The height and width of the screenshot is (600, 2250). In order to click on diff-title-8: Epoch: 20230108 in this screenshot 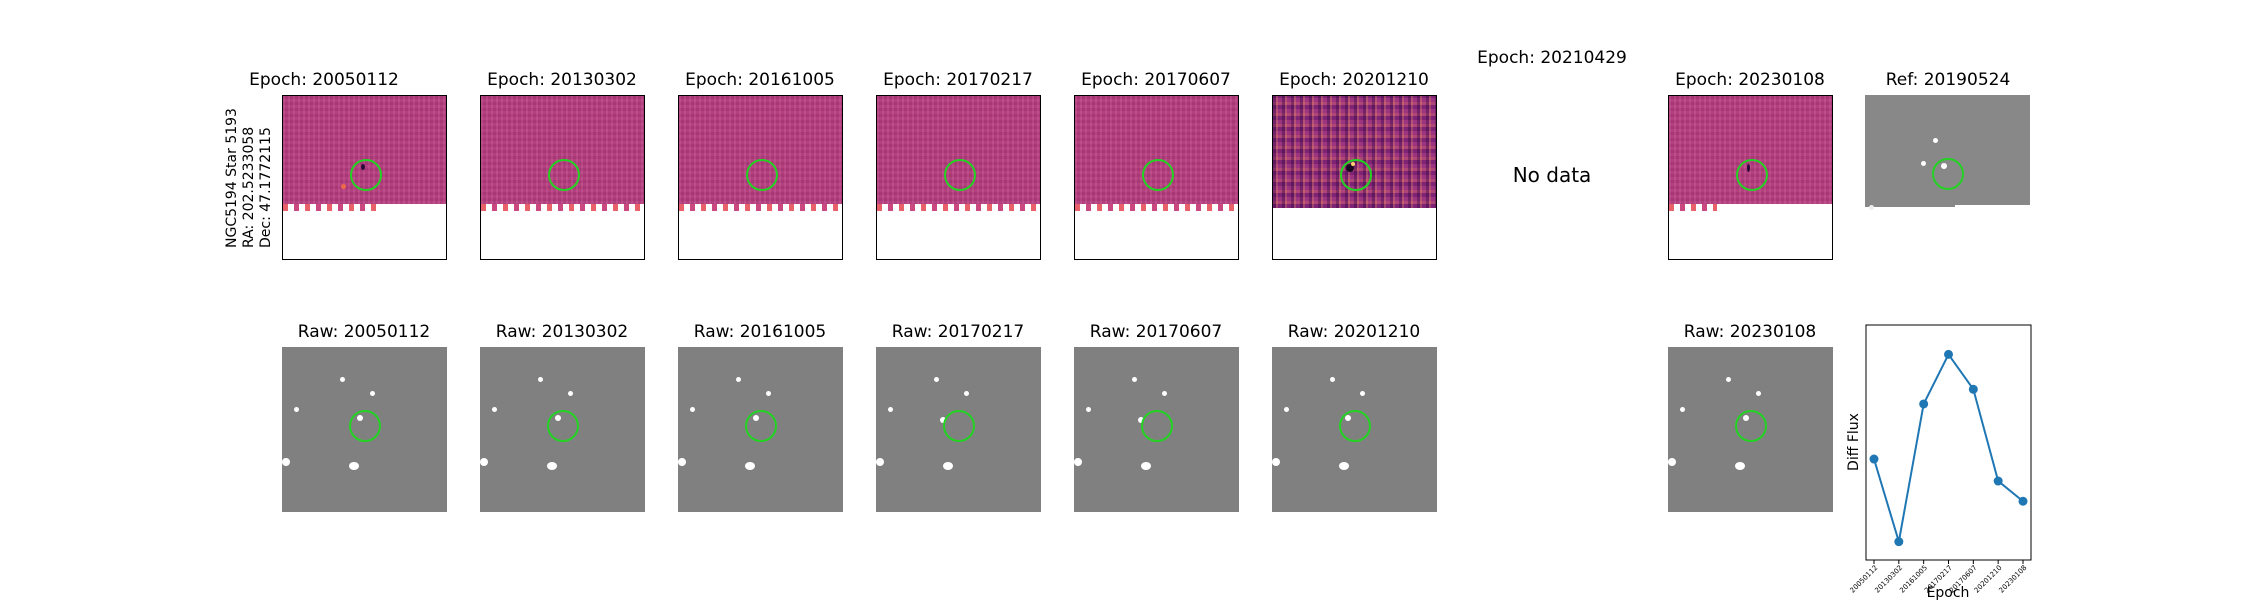, I will do `click(1750, 80)`.